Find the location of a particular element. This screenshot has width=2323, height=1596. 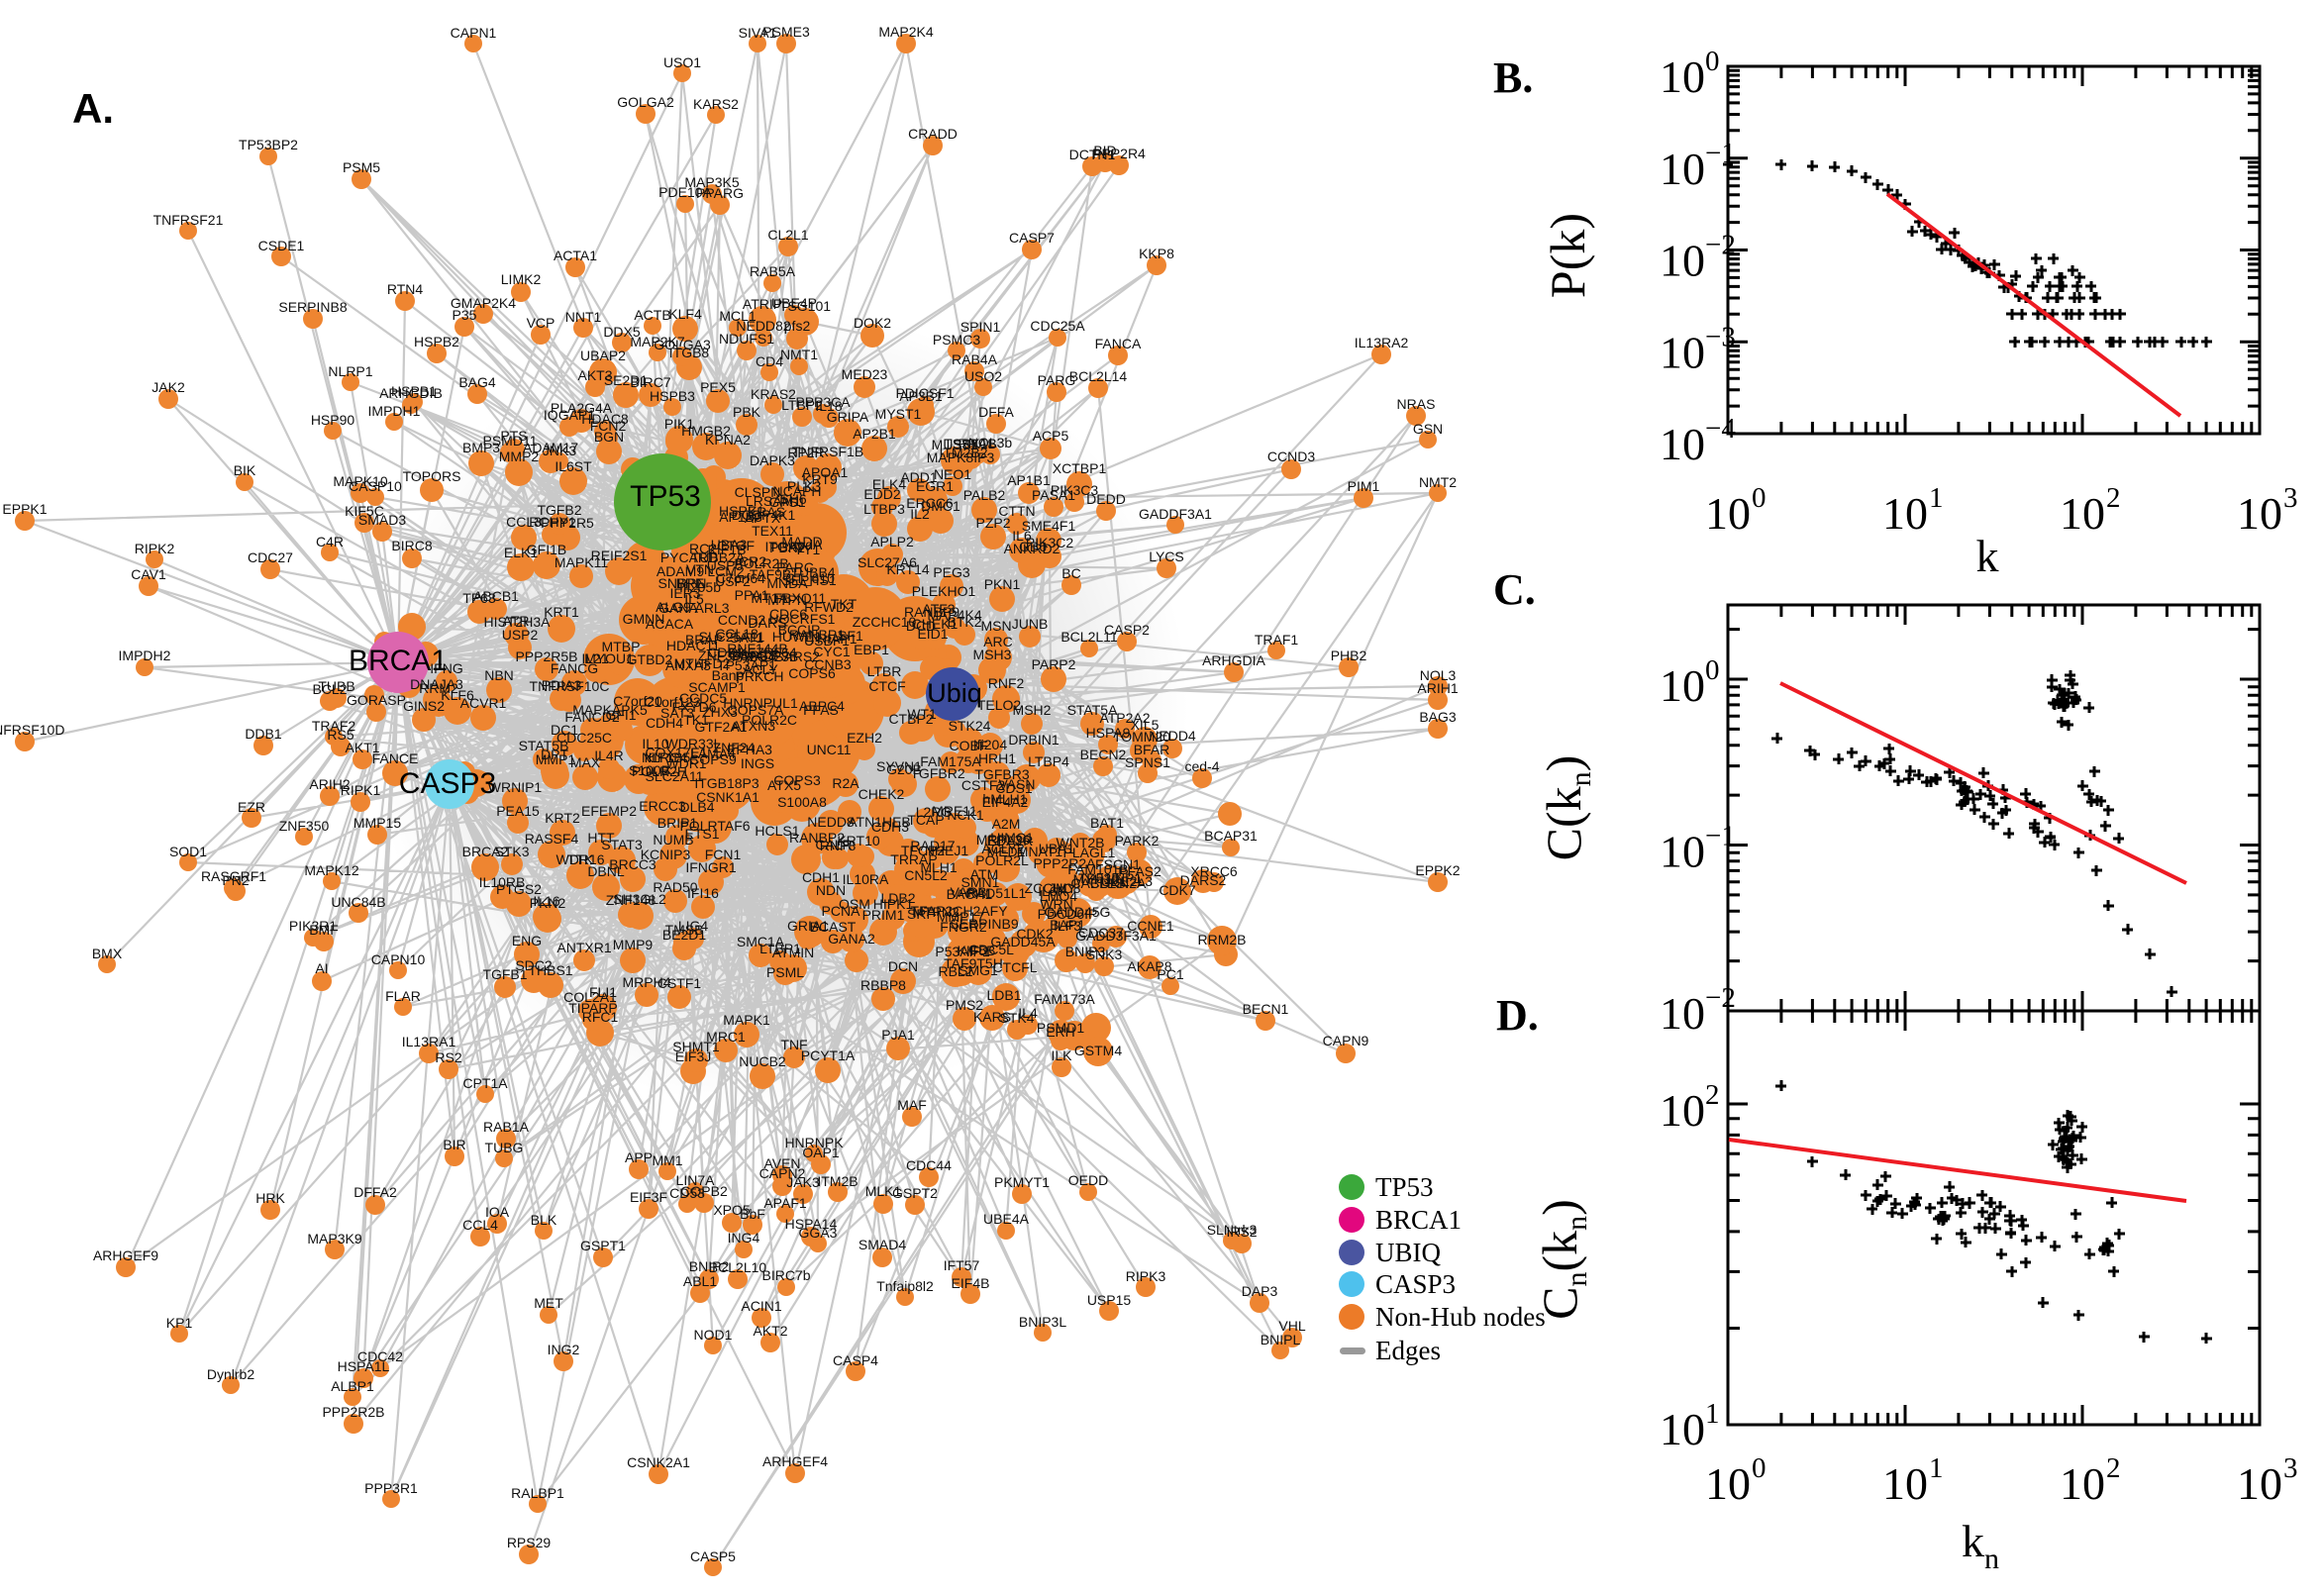

svg-text: XIL5 is located at coordinates (1145, 725).